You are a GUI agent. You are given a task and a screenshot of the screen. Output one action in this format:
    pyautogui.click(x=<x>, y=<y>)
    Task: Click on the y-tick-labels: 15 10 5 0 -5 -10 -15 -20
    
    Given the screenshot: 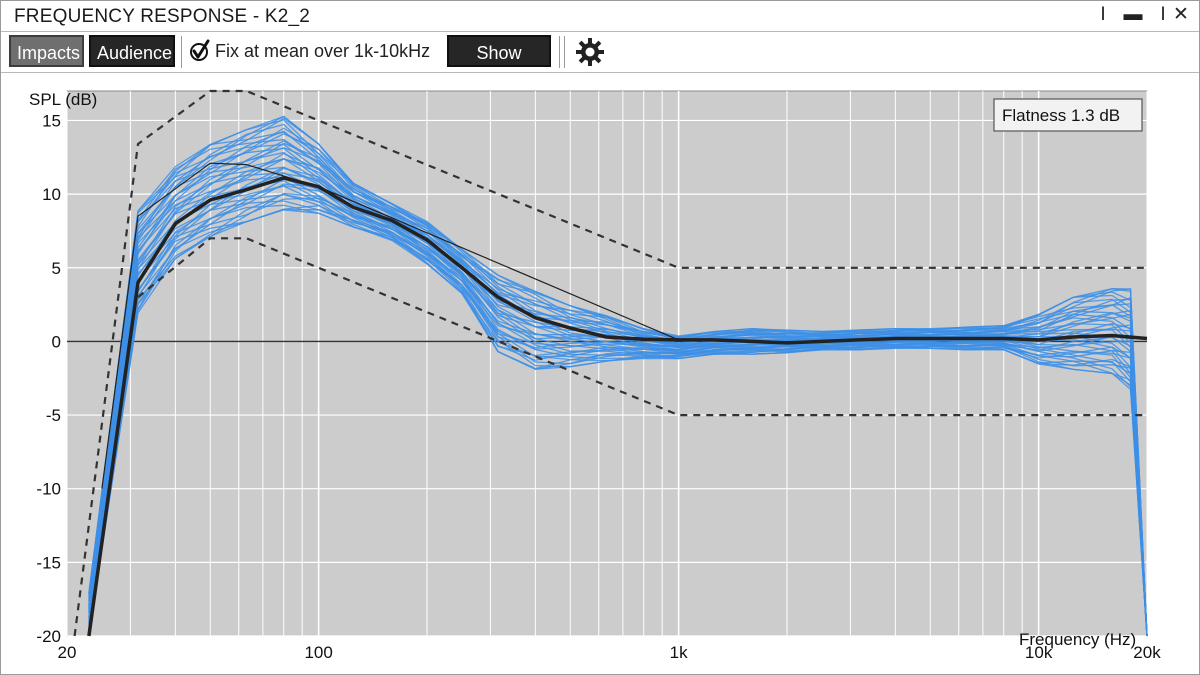 What is the action you would take?
    pyautogui.click(x=48, y=378)
    